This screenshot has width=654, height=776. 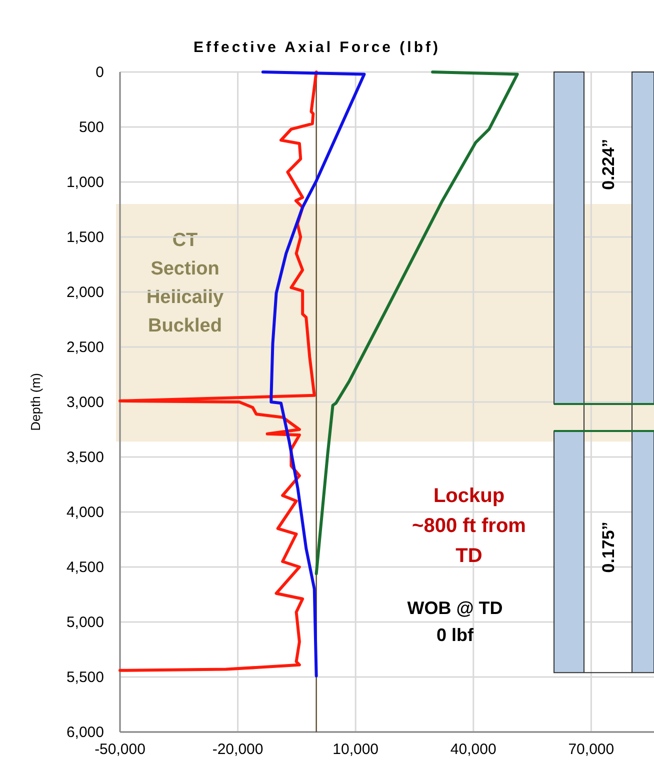 I want to click on y-tick-label: 1,000, so click(x=85, y=182).